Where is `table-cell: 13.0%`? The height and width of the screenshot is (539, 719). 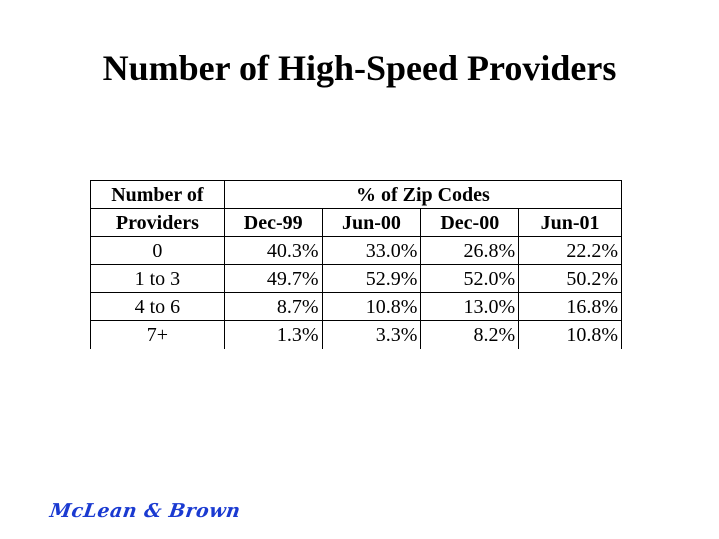
table-cell: 13.0% is located at coordinates (470, 306).